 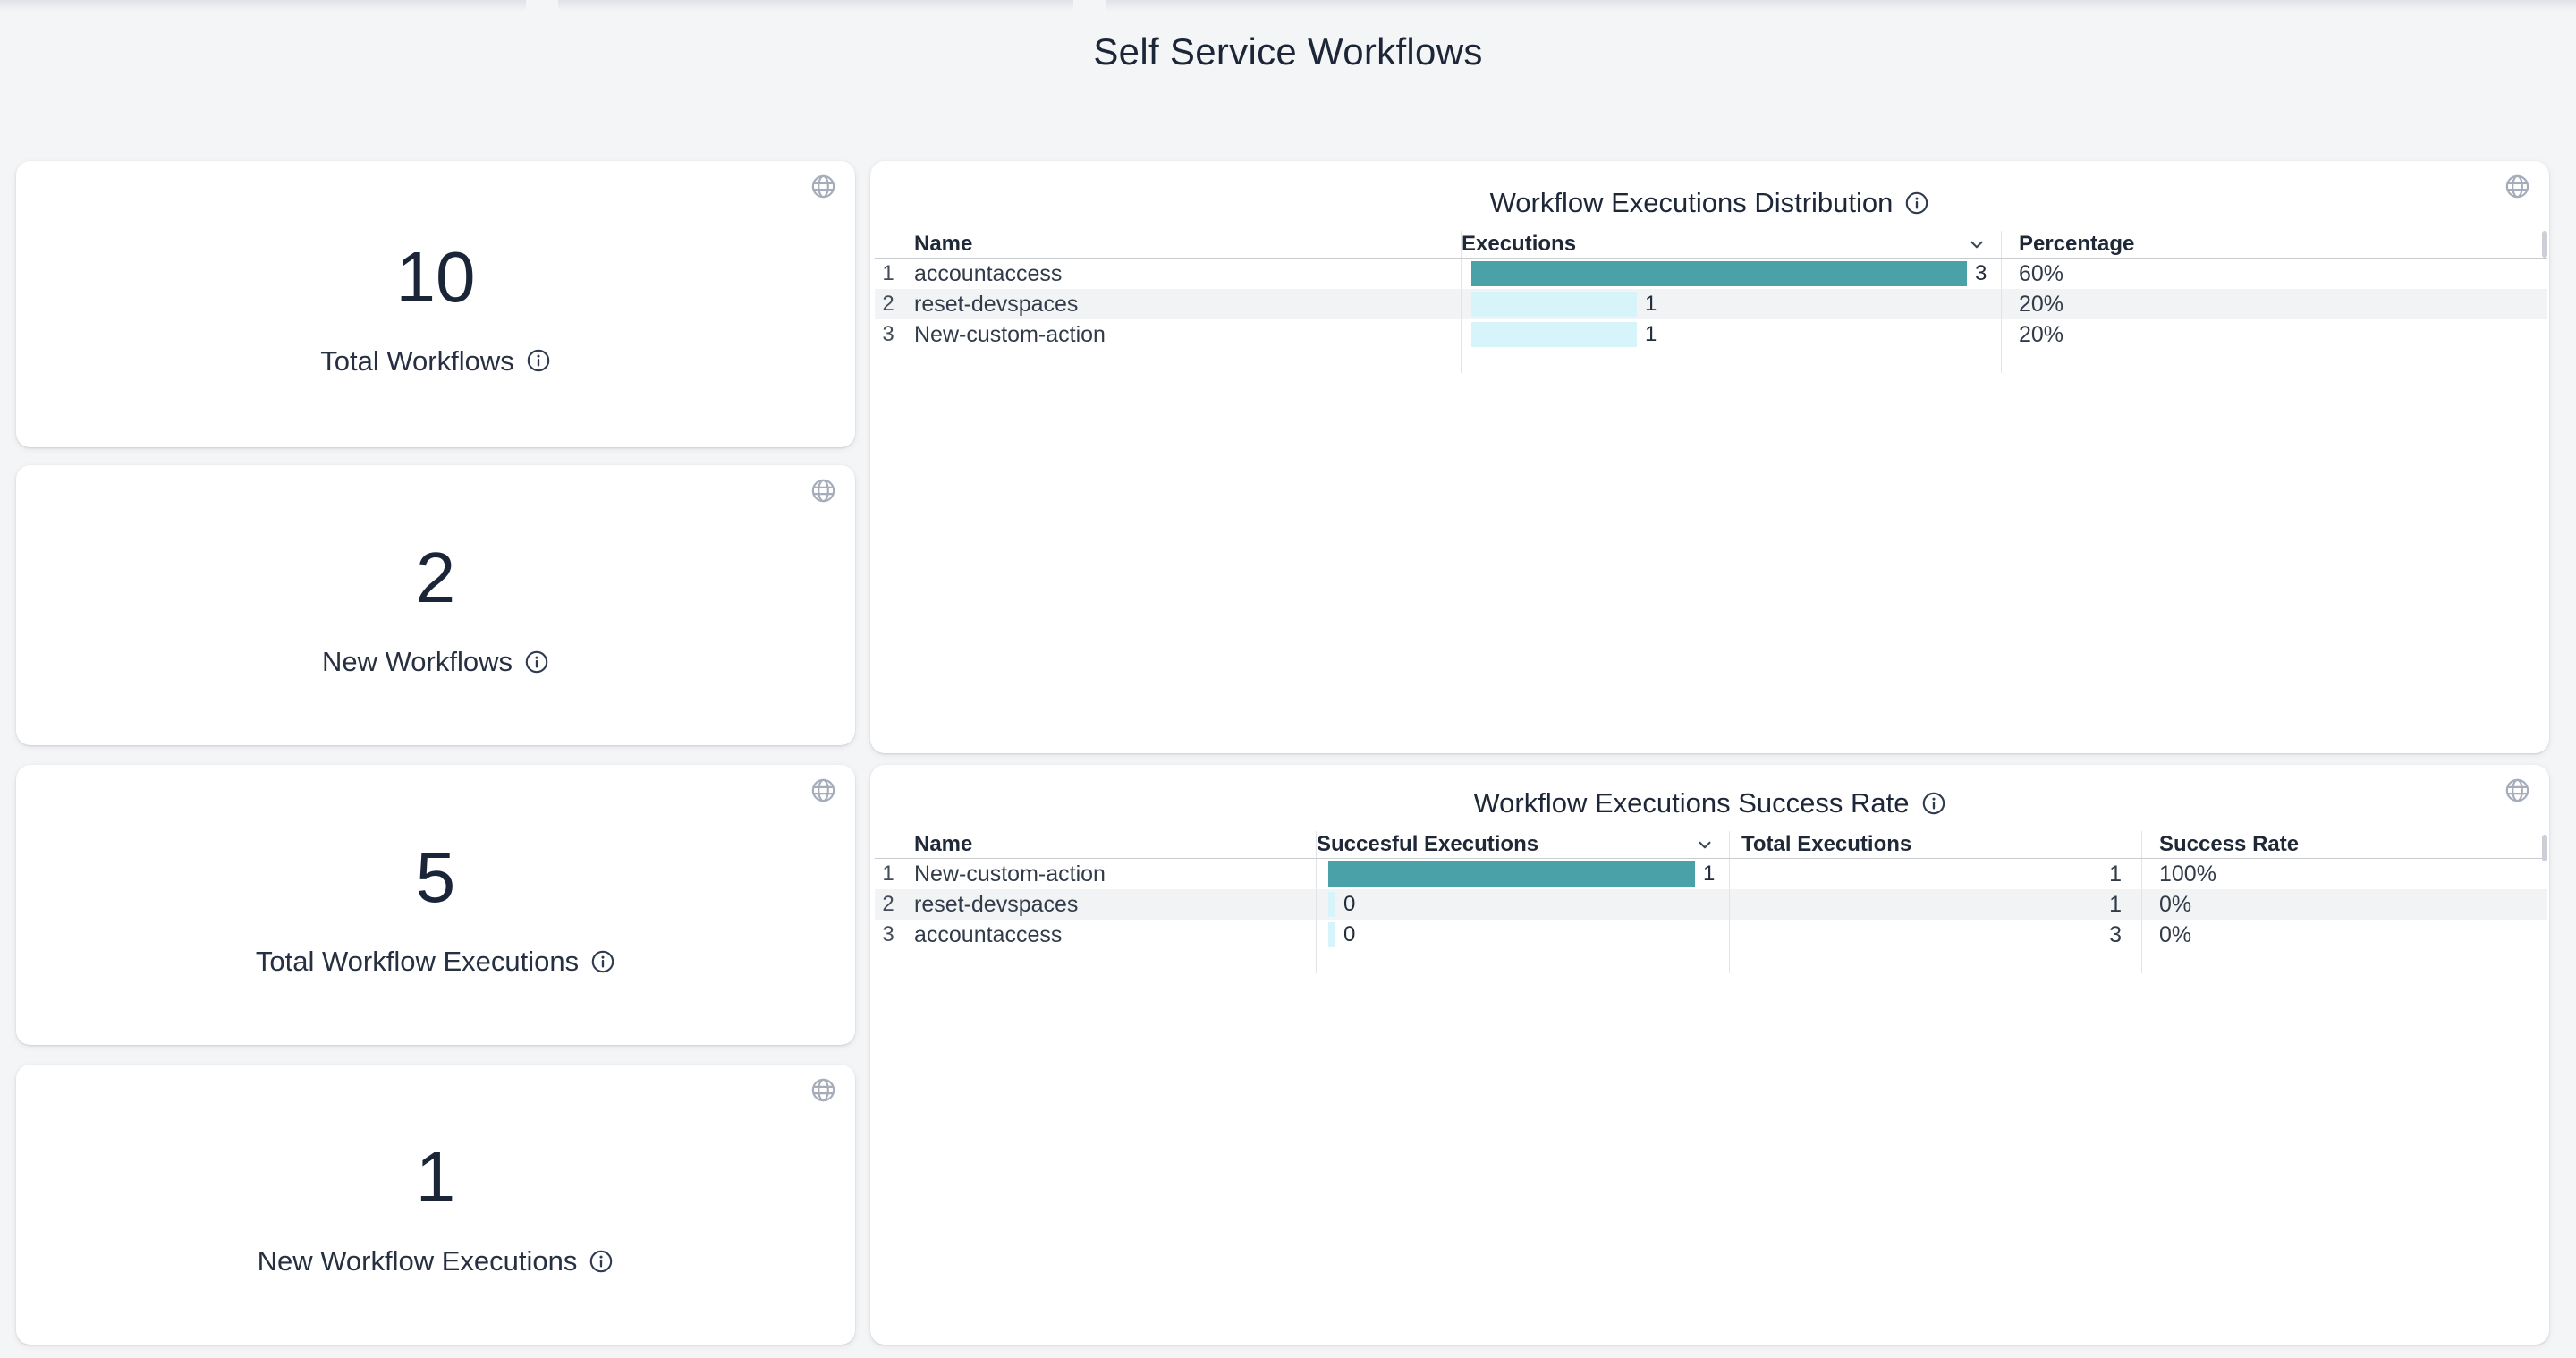 I want to click on metric-label: Total Workflow Executions, so click(x=417, y=962).